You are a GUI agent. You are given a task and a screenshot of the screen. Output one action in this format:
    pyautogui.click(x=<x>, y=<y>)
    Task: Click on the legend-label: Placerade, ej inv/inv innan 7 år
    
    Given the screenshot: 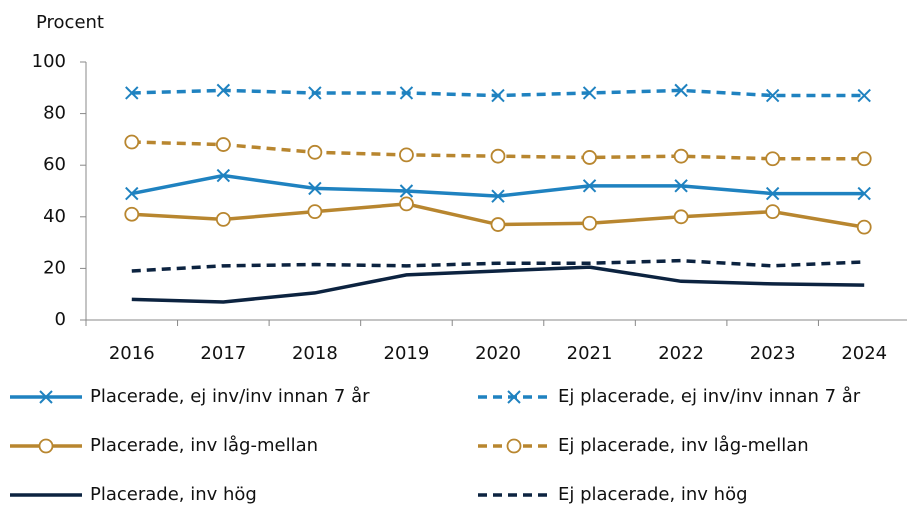 What is the action you would take?
    pyautogui.click(x=230, y=396)
    